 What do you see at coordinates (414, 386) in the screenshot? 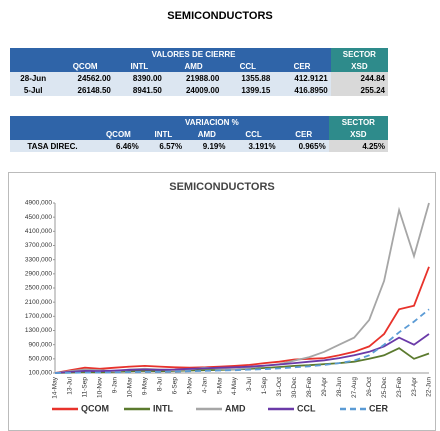
I see `x-tick-label: 23-Apr` at bounding box center [414, 386].